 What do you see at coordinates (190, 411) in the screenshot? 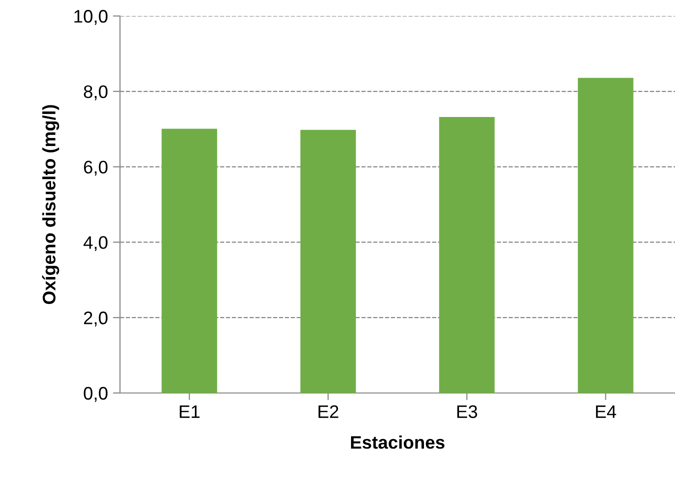
I see `x-tick-label: E1` at bounding box center [190, 411].